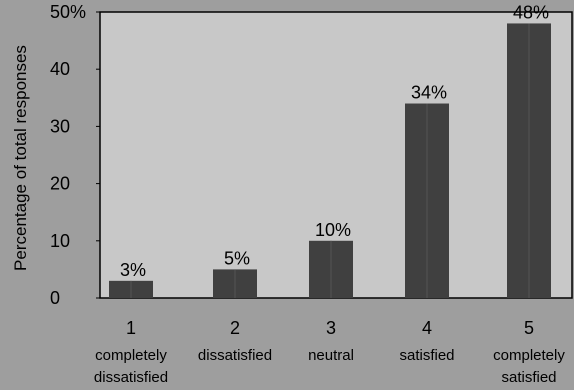  What do you see at coordinates (235, 328) in the screenshot?
I see `x-tick-label: 2` at bounding box center [235, 328].